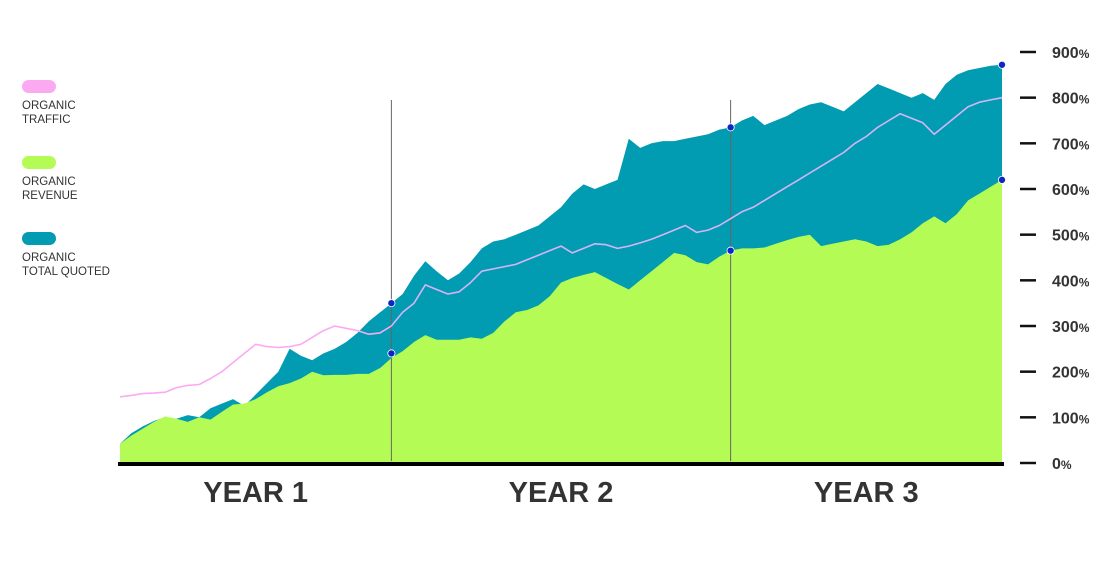 This screenshot has width=1110, height=567. Describe the element at coordinates (82, 118) in the screenshot. I see `legend-item-organic-traffic: ORGANIC TRAFFIC` at that location.